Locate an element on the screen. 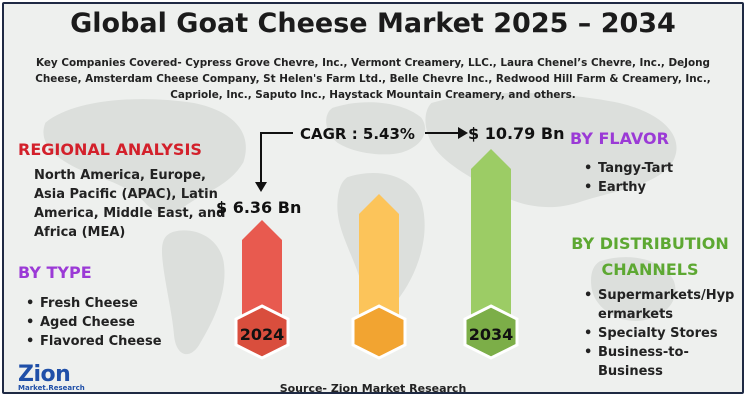 This screenshot has height=402, width=750. by-type-list: Fresh Cheese Aged Cheese Flavored Cheese is located at coordinates (93, 322).